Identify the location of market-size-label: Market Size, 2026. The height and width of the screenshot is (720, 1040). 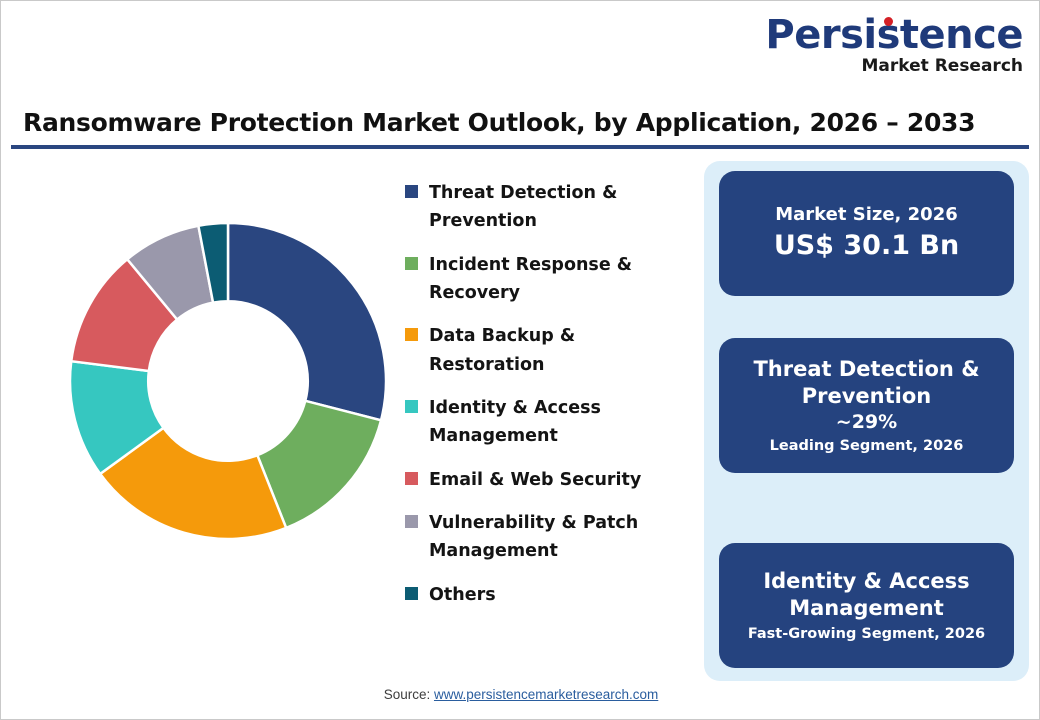
(866, 214).